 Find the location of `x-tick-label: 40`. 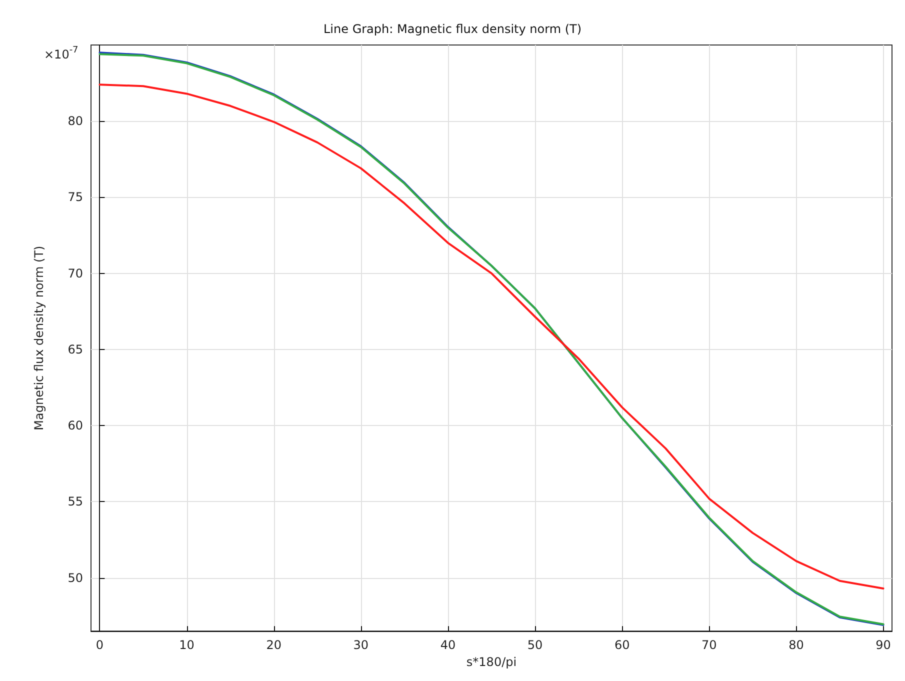

x-tick-label: 40 is located at coordinates (448, 645).